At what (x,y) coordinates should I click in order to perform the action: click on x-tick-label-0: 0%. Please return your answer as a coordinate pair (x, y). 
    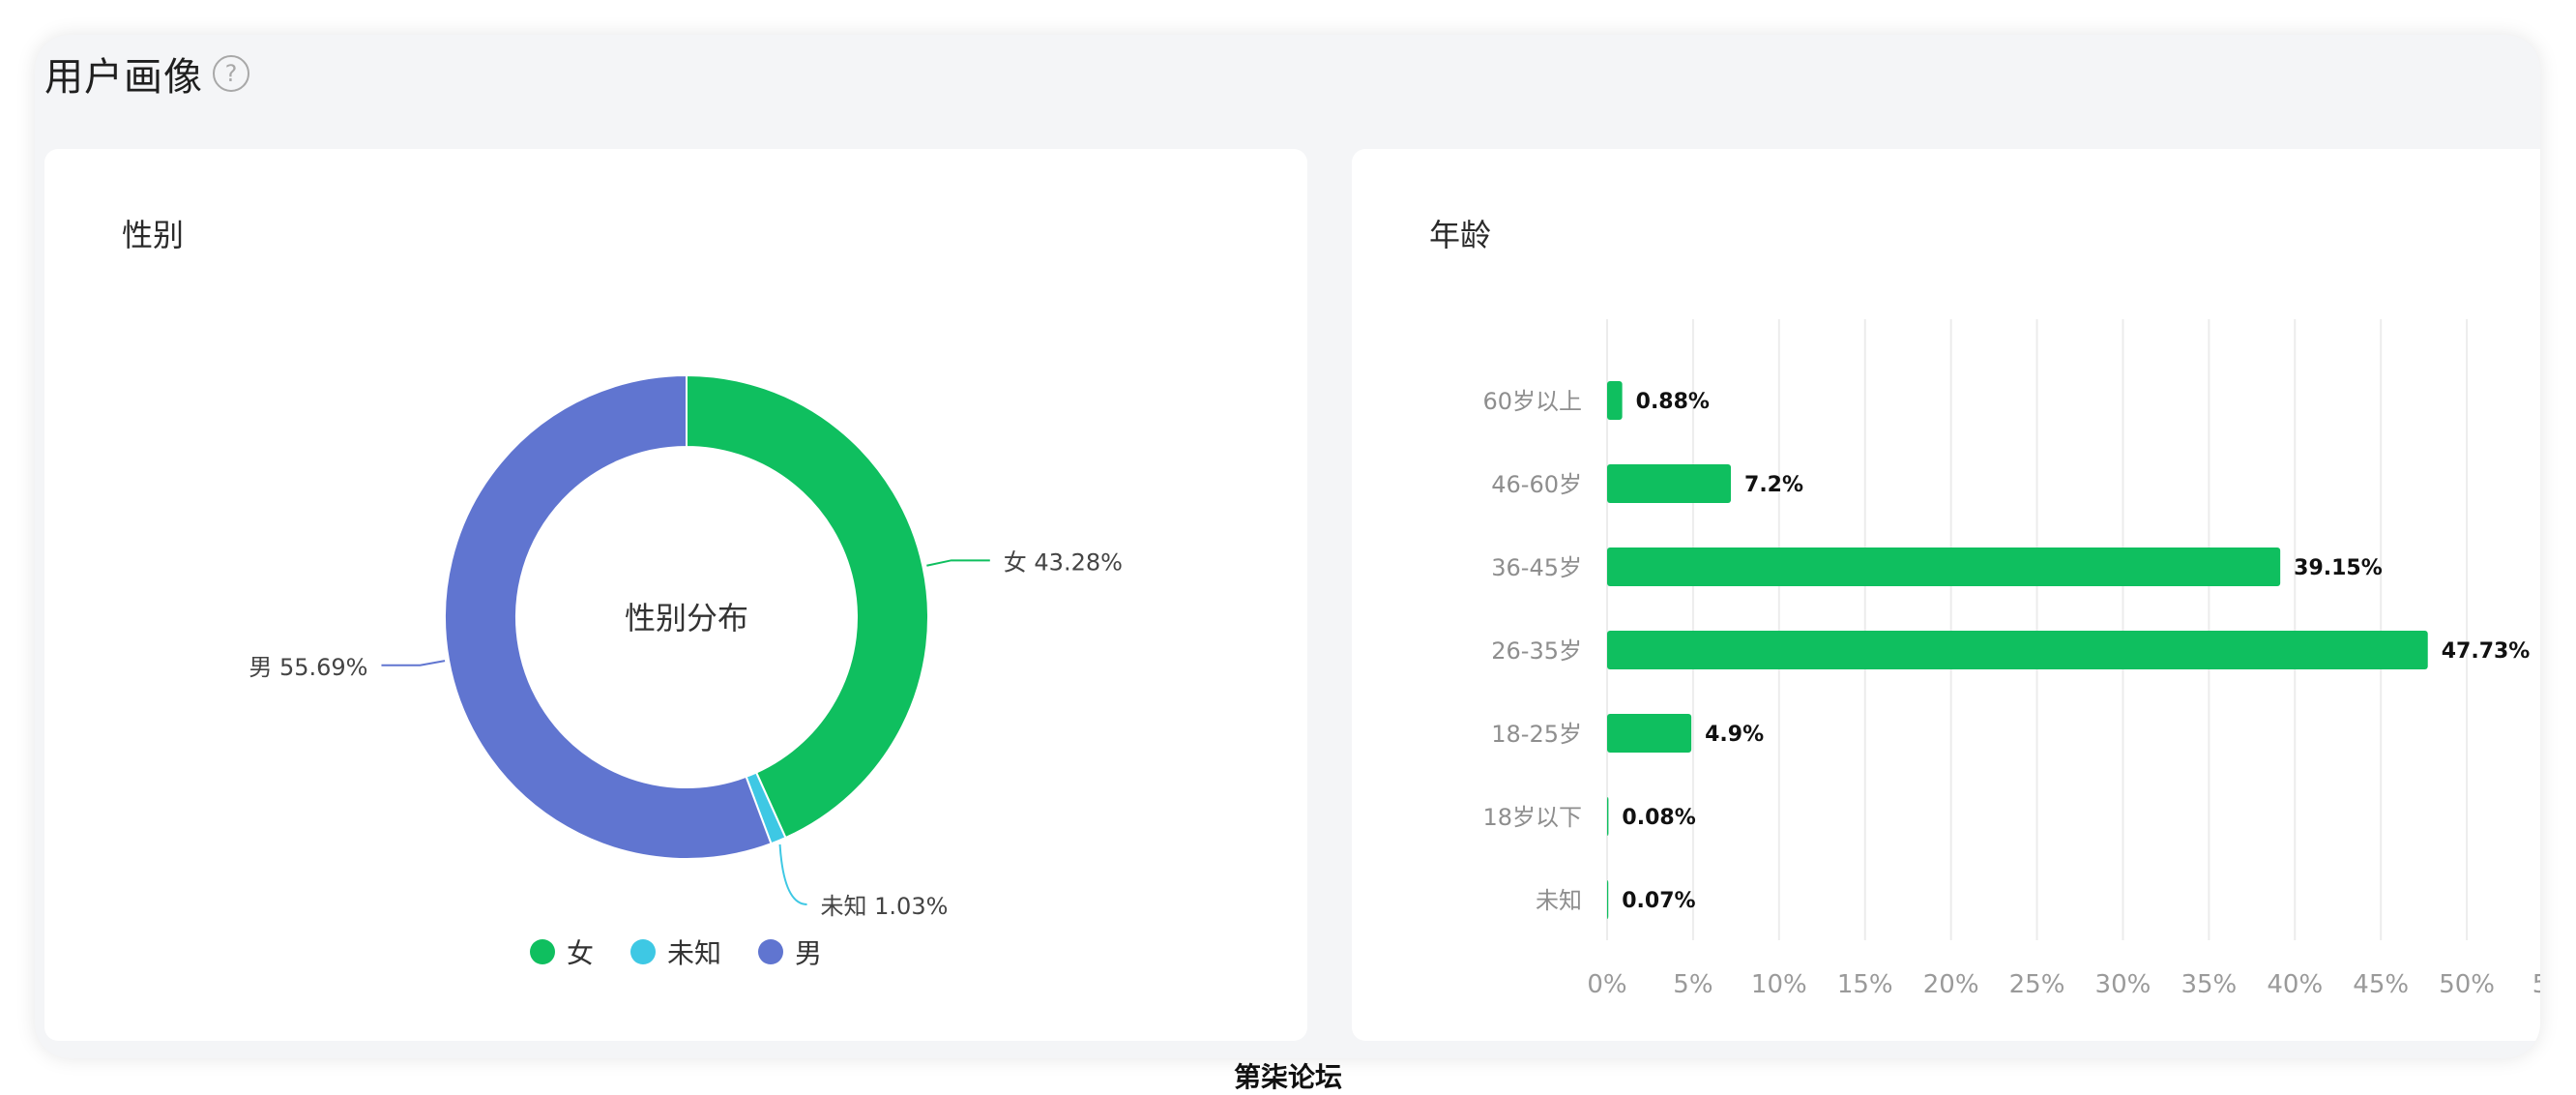
    Looking at the image, I should click on (1606, 984).